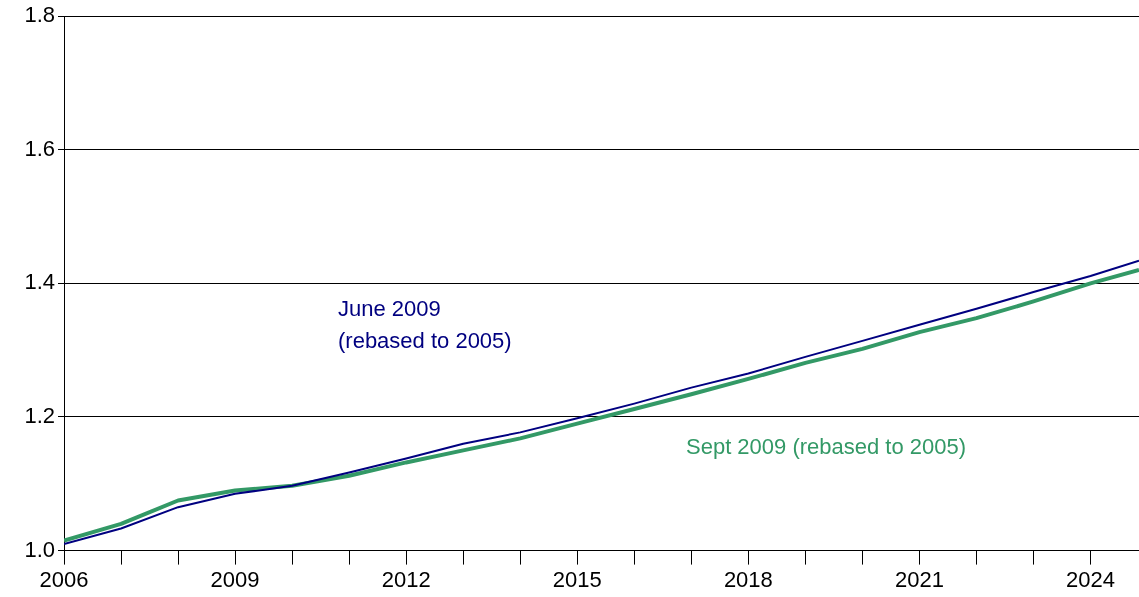 The image size is (1139, 597). Describe the element at coordinates (919, 579) in the screenshot. I see `x-tick-label: 2021` at that location.